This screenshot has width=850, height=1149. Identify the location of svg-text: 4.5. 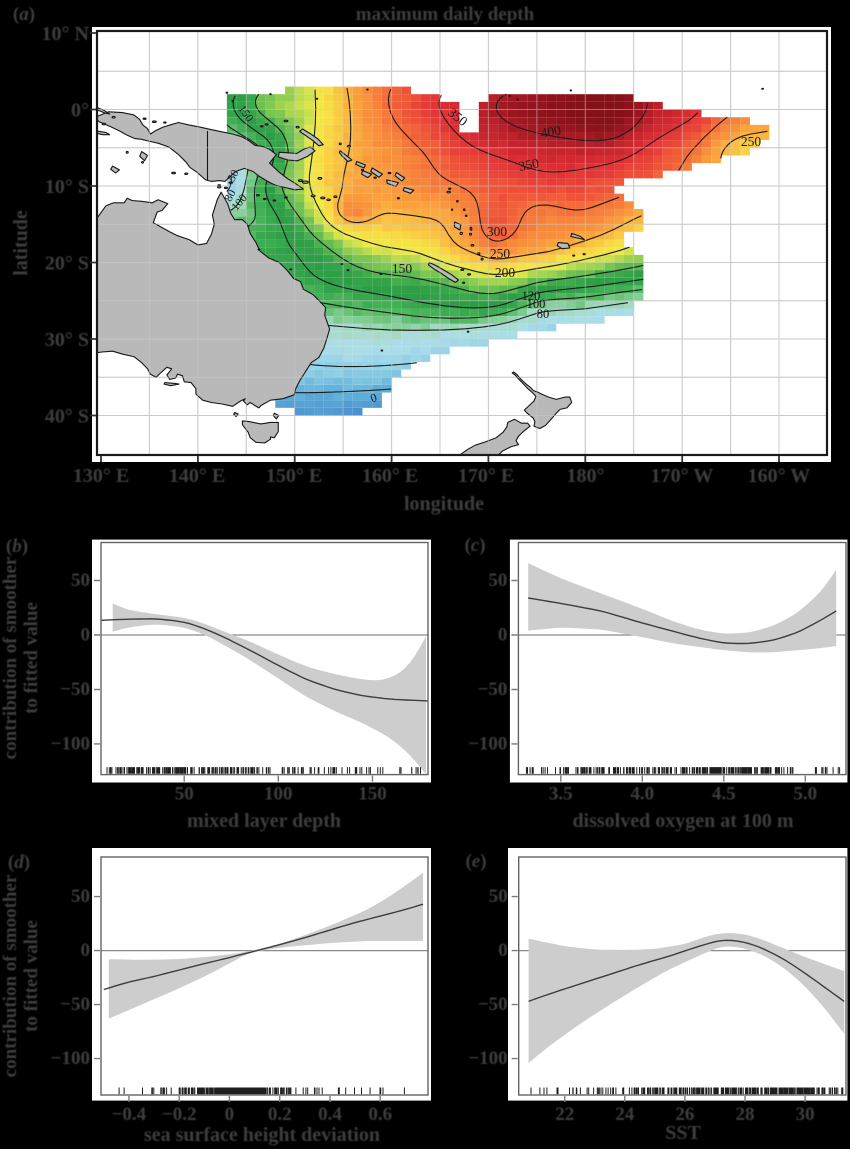
(724, 794).